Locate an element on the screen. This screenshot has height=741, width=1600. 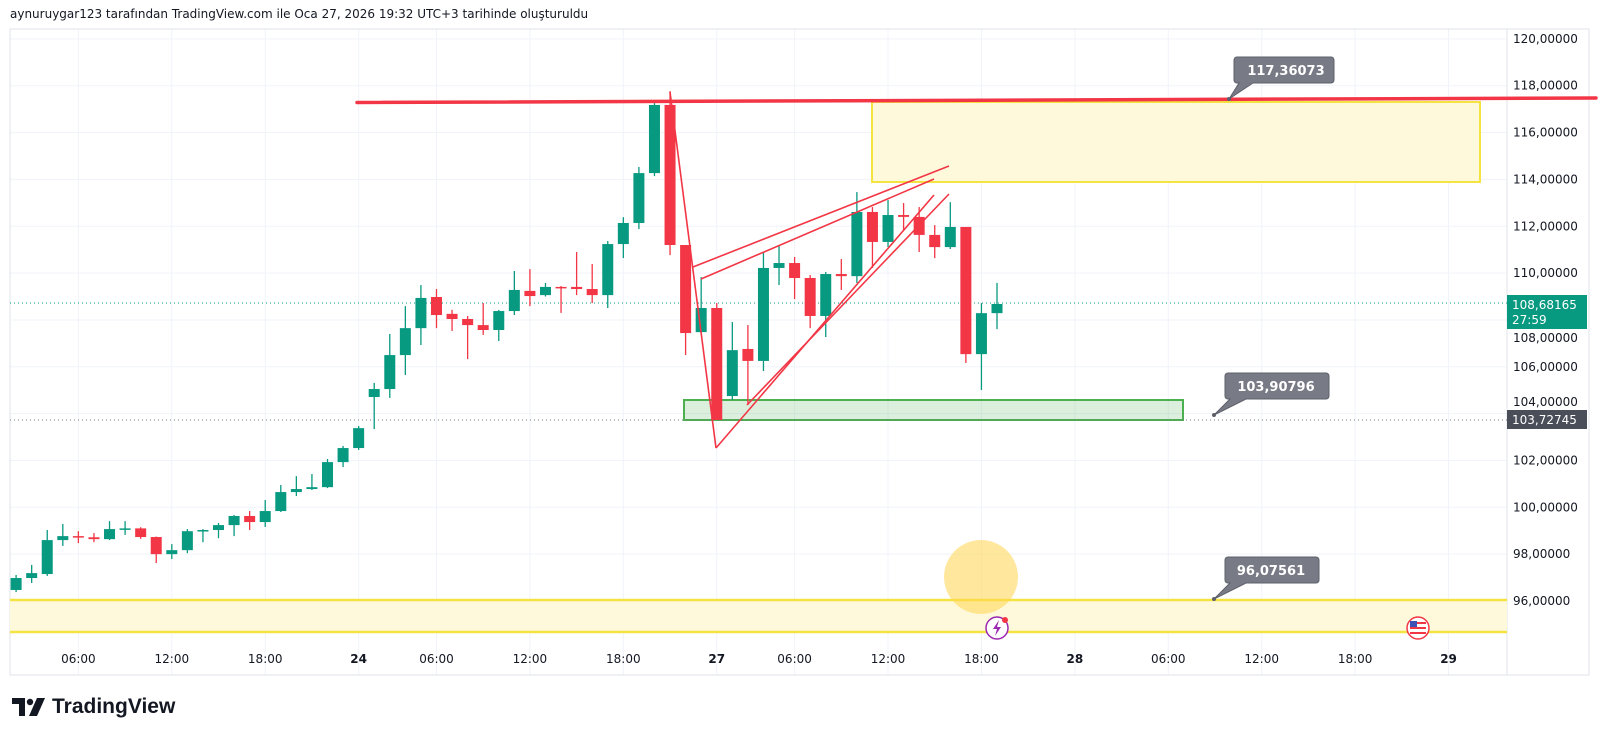
price-tick-label: 100,00000 is located at coordinates (1545, 507).